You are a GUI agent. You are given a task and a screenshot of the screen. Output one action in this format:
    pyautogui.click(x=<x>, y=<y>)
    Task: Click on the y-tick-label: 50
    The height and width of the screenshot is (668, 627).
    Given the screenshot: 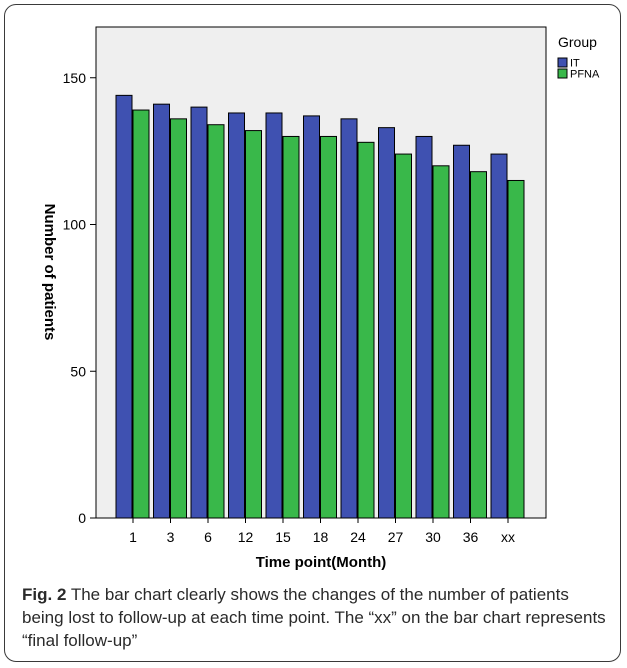 What is the action you would take?
    pyautogui.click(x=78, y=371)
    